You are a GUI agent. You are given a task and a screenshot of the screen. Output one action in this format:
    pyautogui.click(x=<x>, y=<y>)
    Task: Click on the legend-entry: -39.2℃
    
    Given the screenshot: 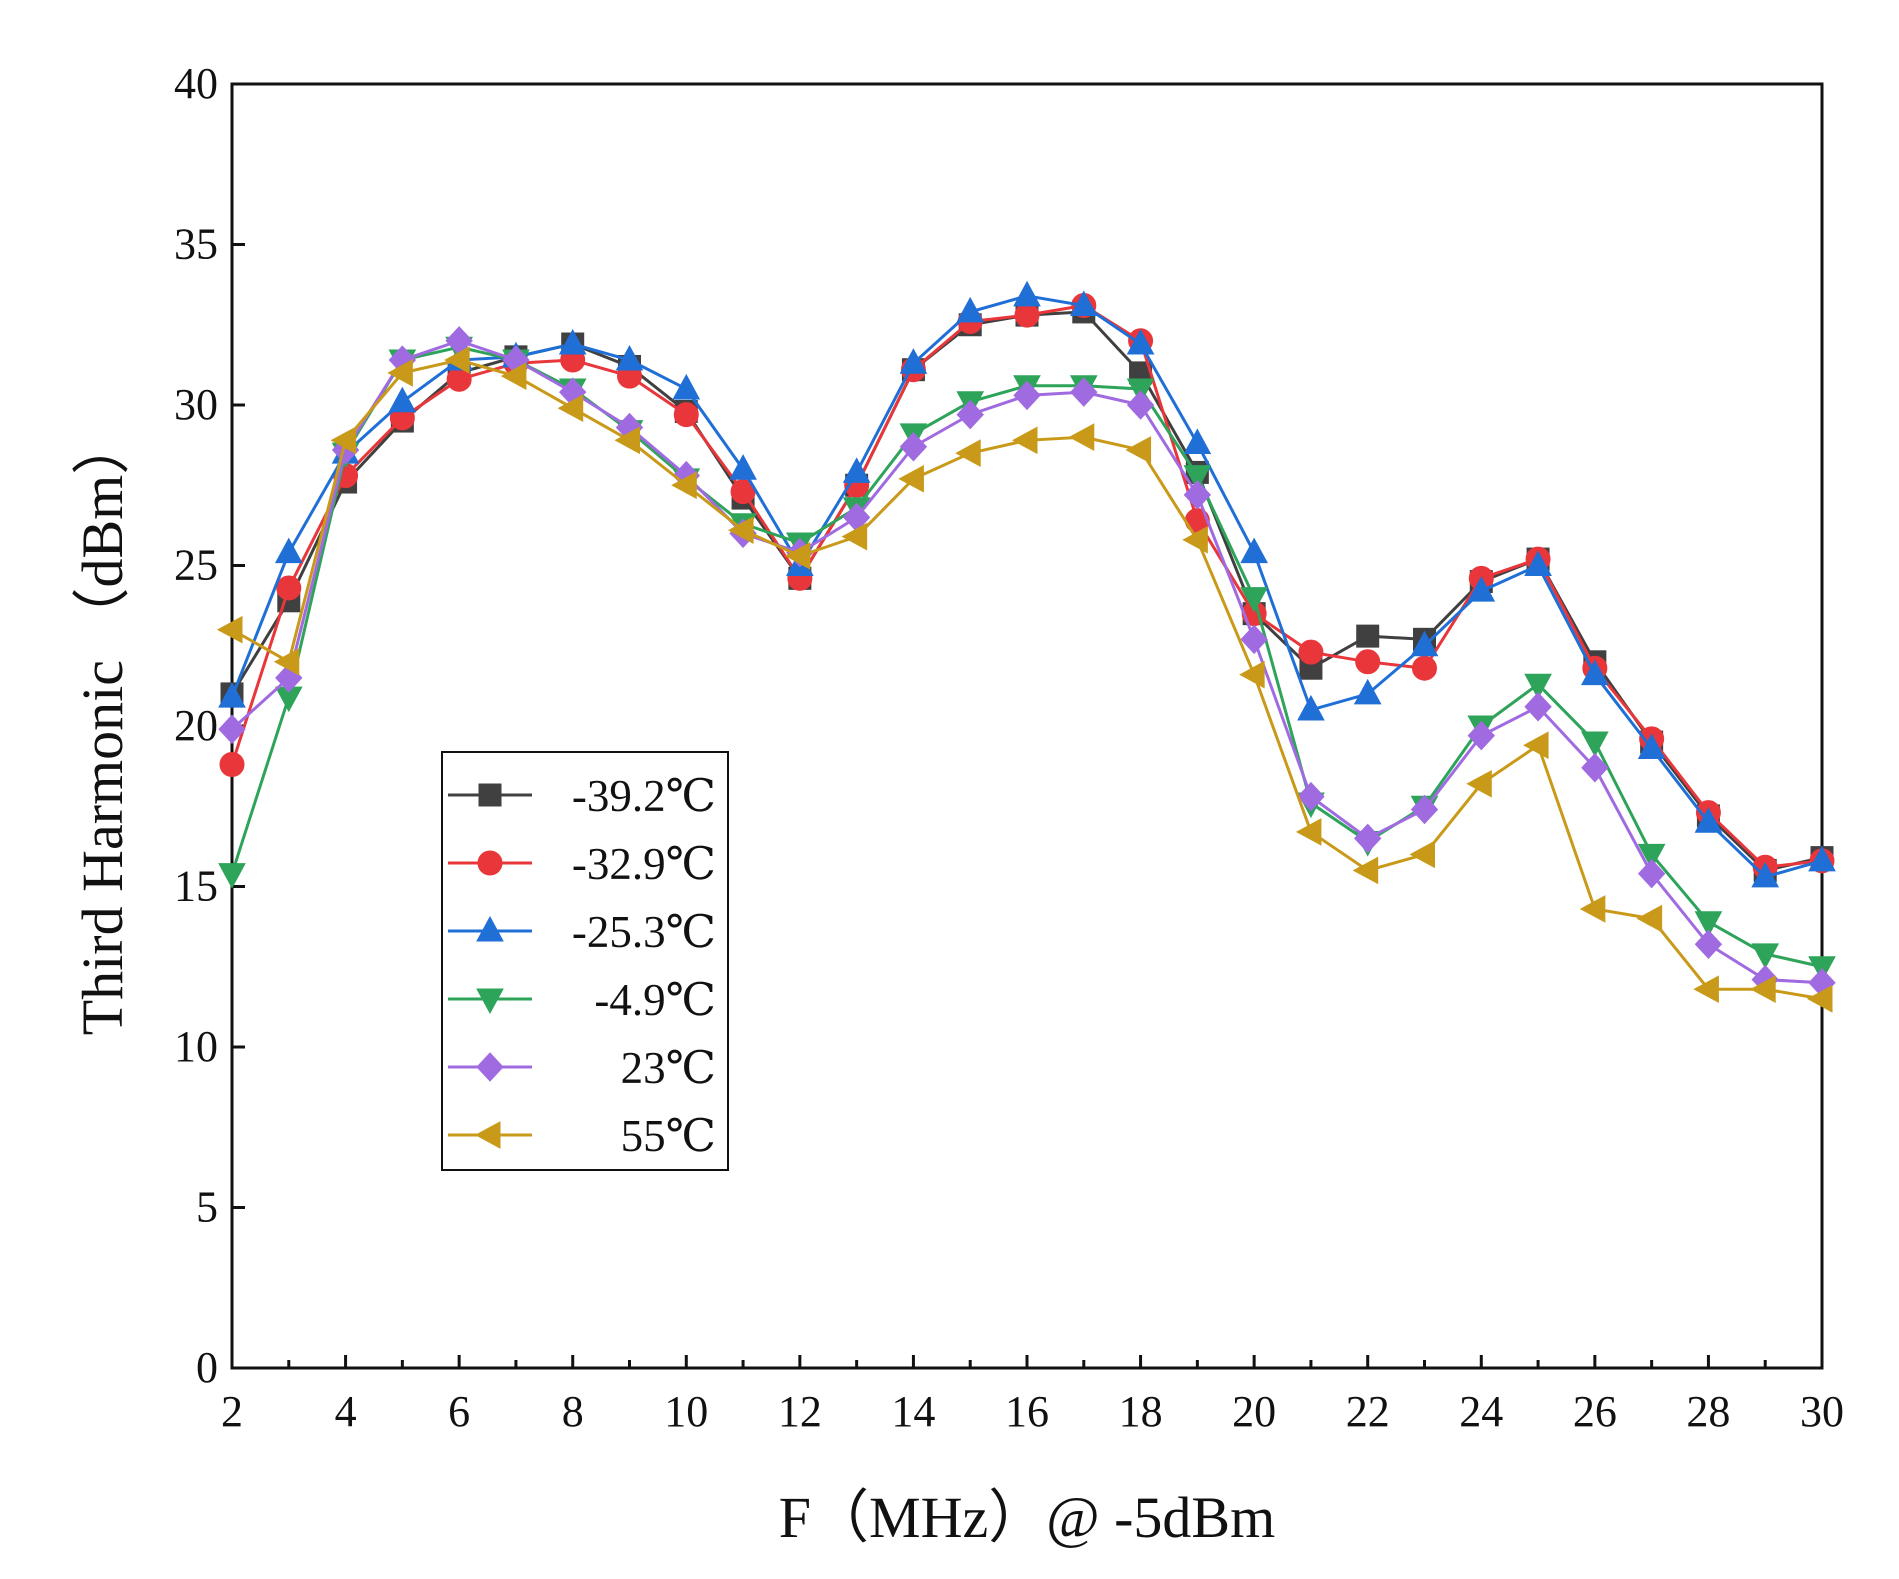 What is the action you would take?
    pyautogui.click(x=582, y=796)
    